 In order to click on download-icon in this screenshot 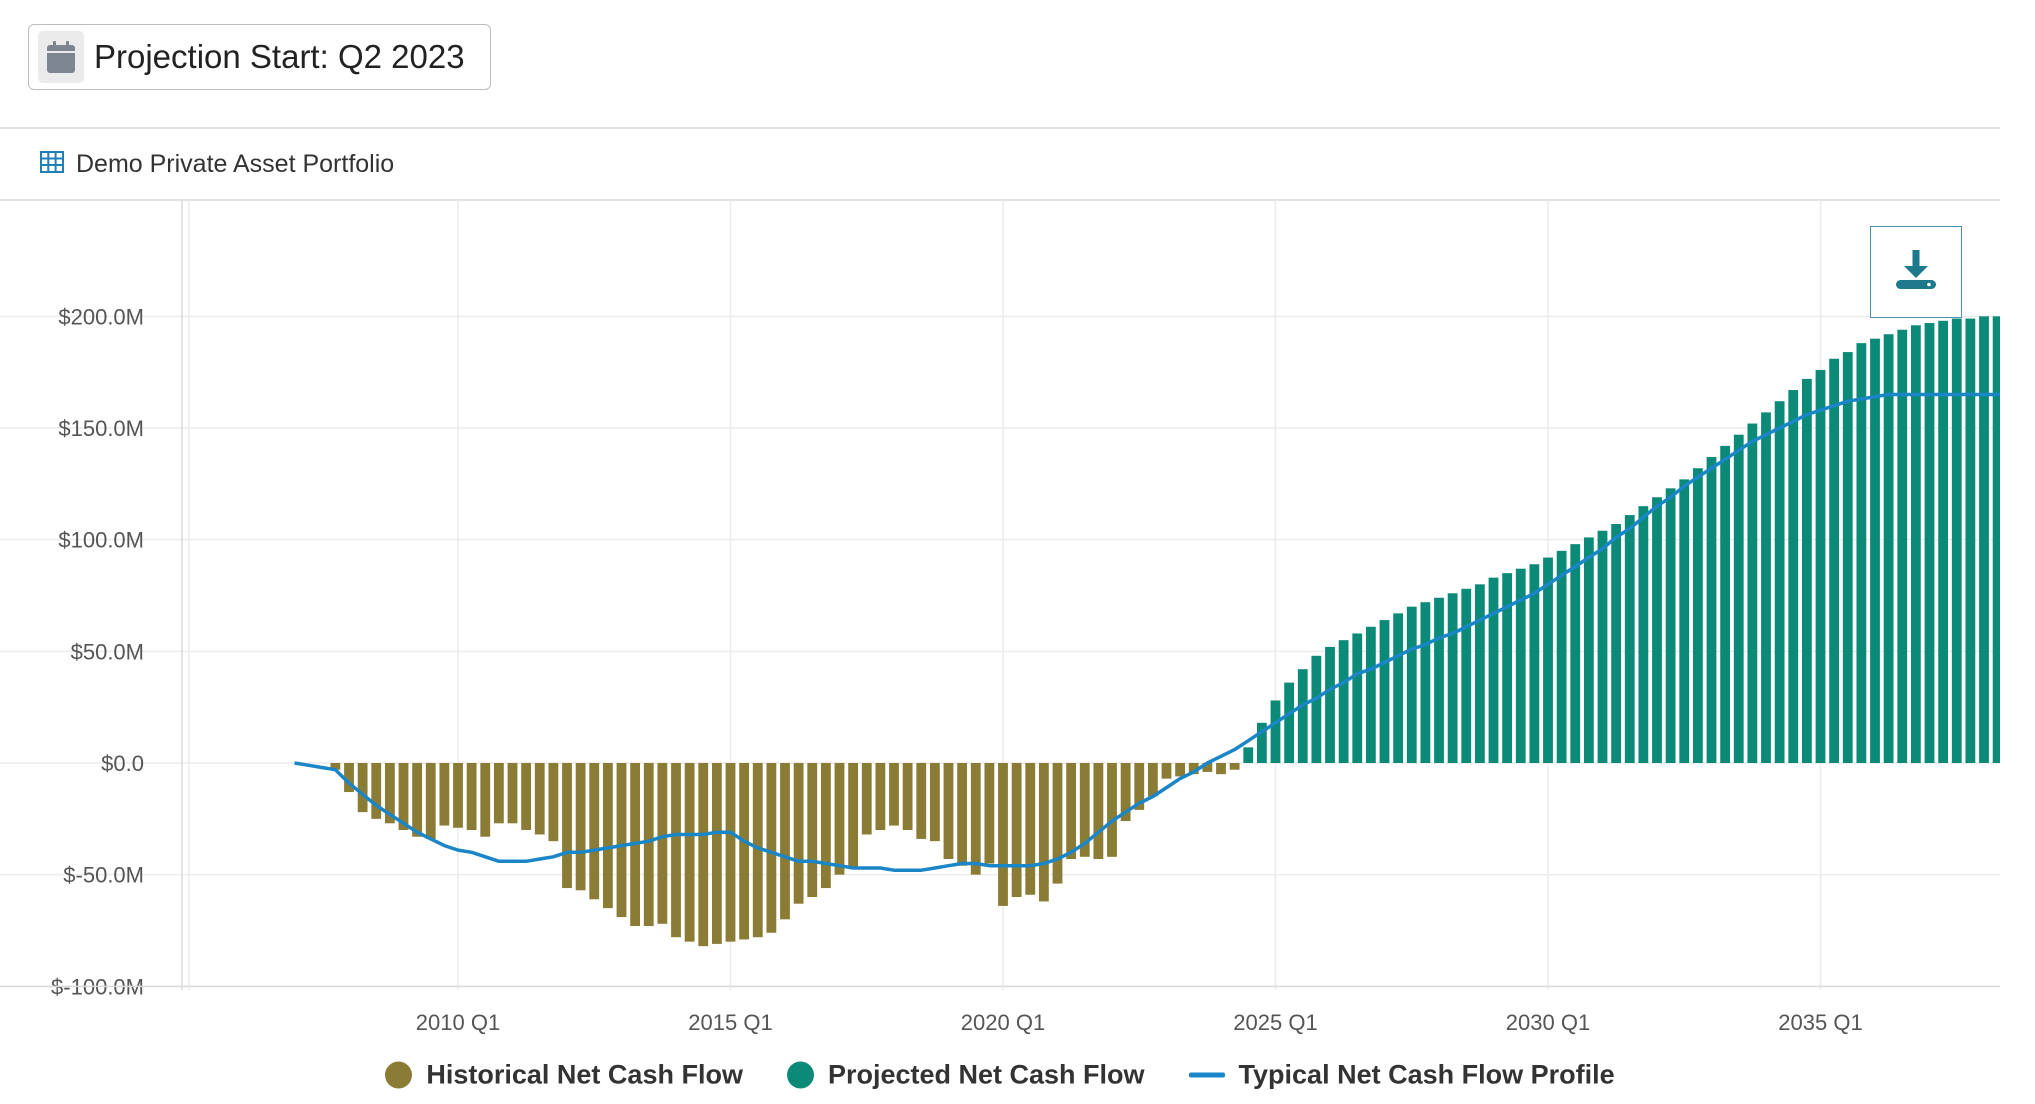, I will do `click(1916, 272)`.